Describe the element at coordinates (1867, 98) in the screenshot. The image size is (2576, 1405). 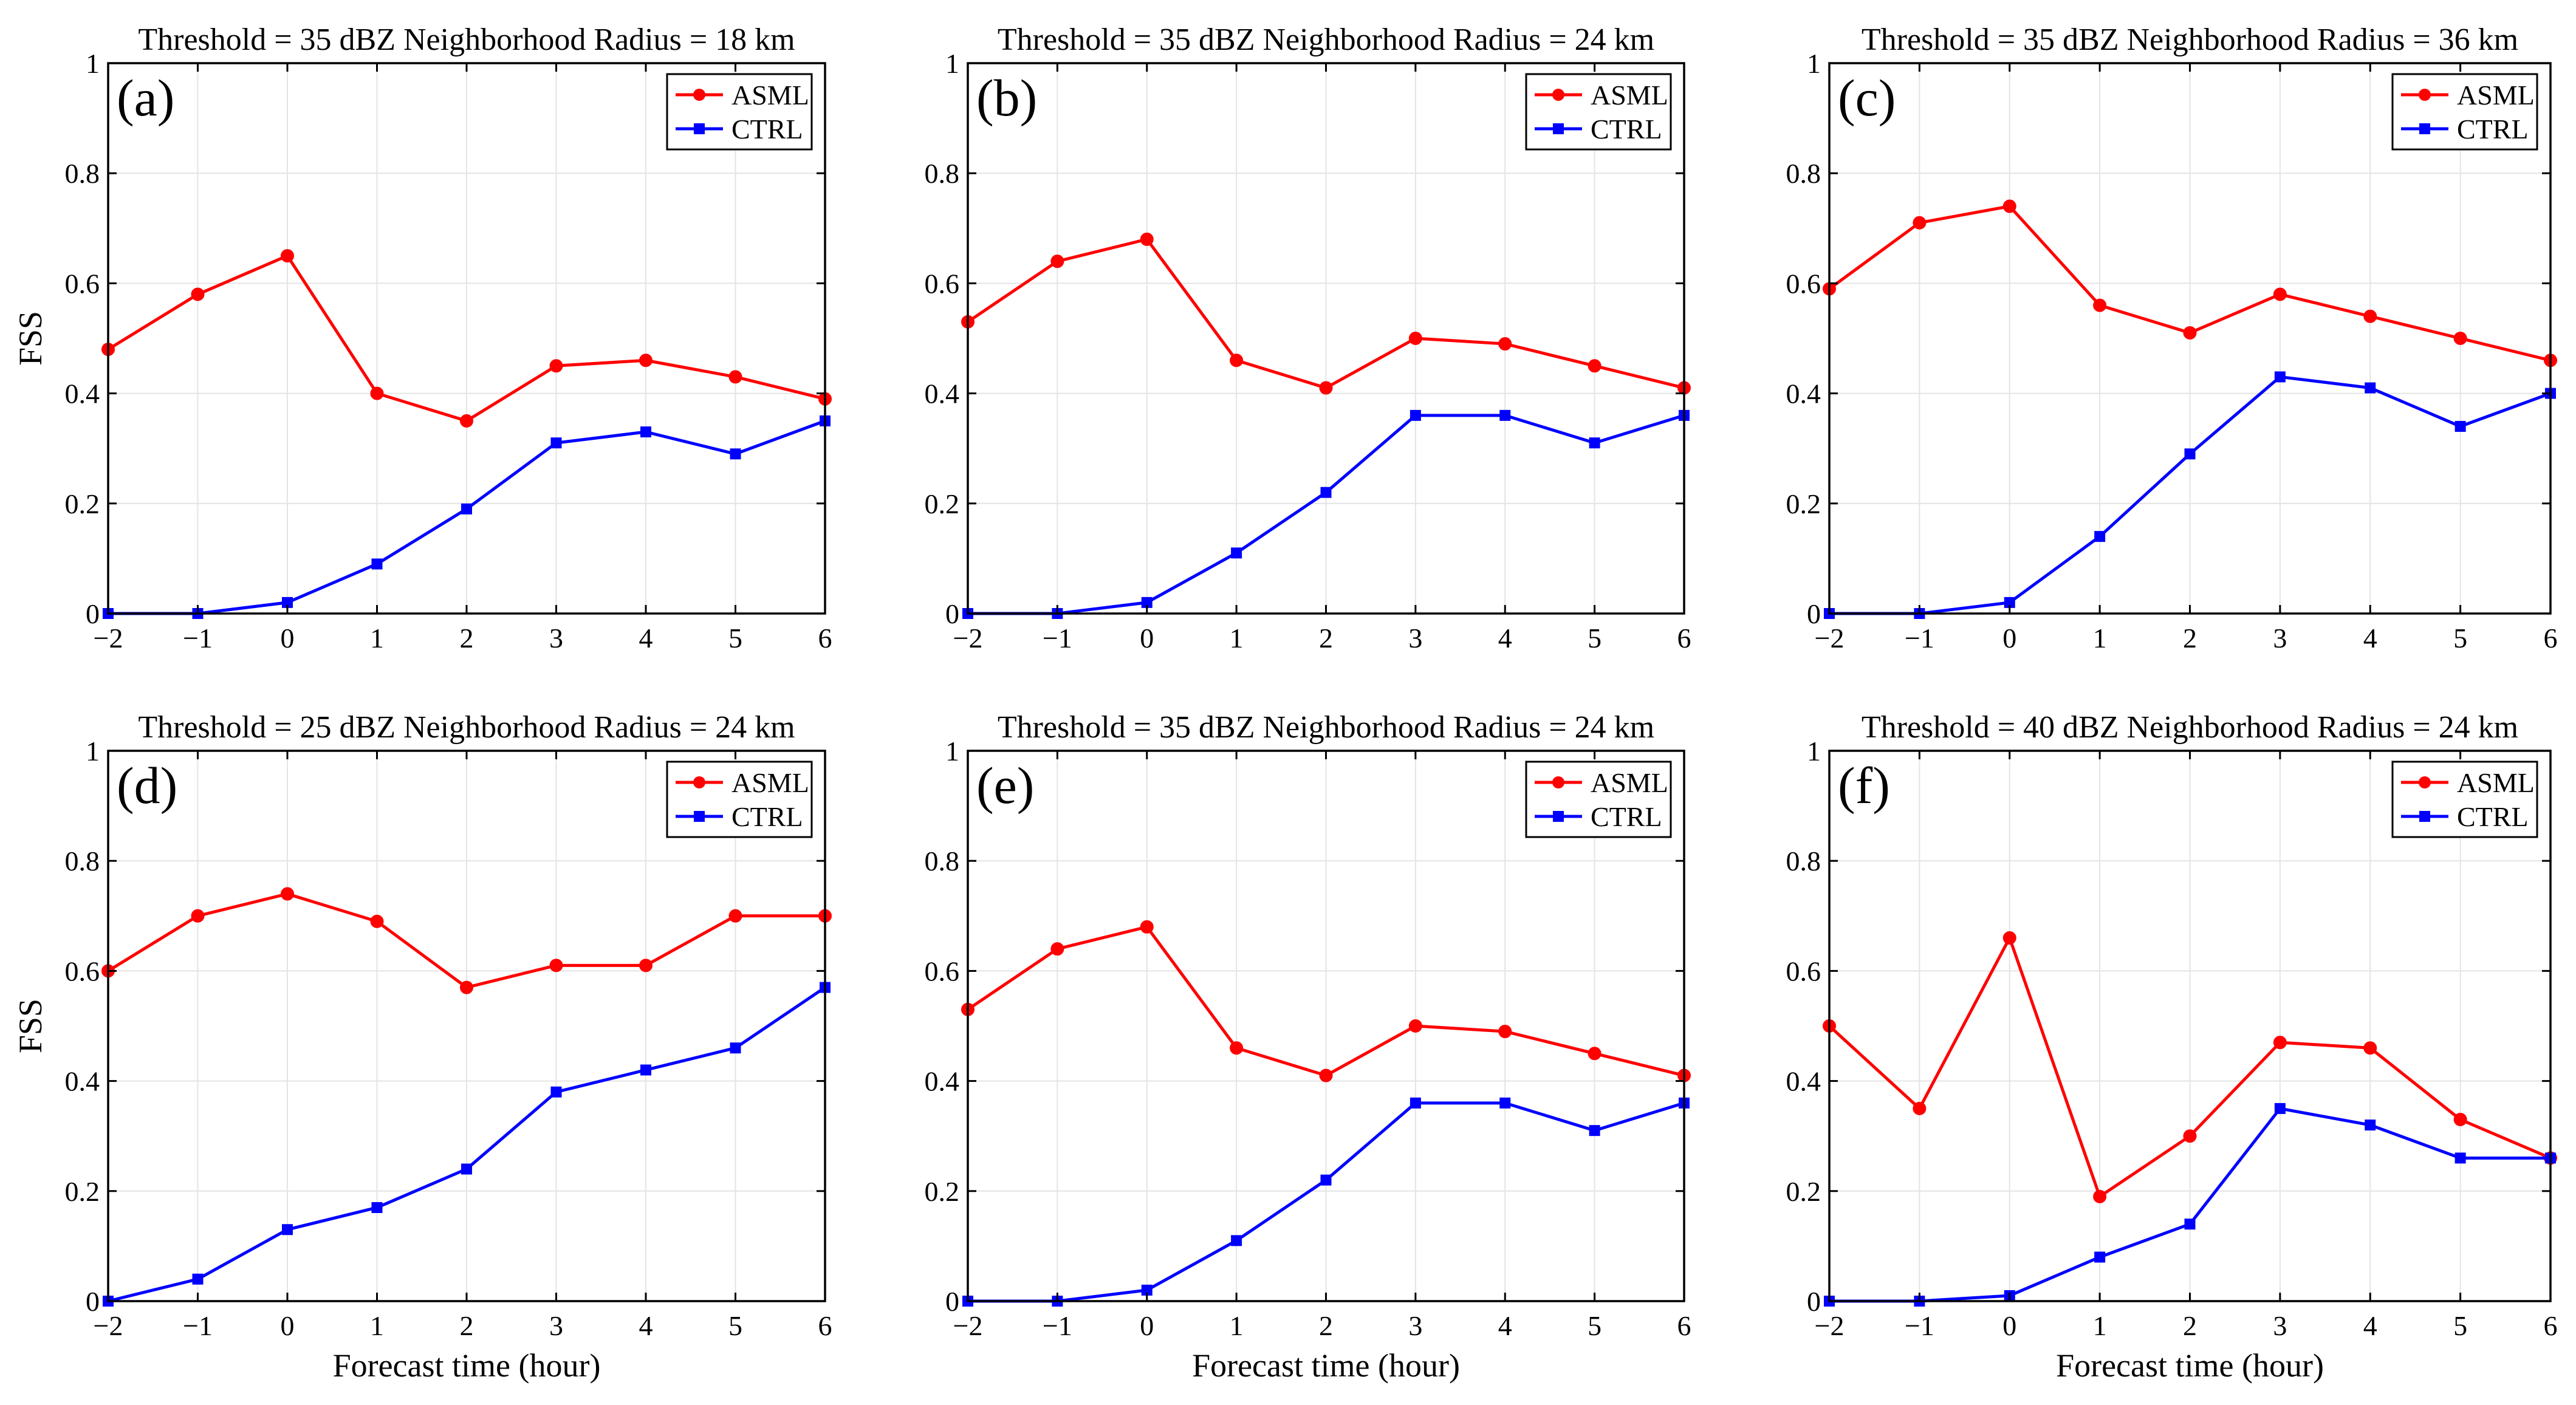
I see `panel-label: (c)` at that location.